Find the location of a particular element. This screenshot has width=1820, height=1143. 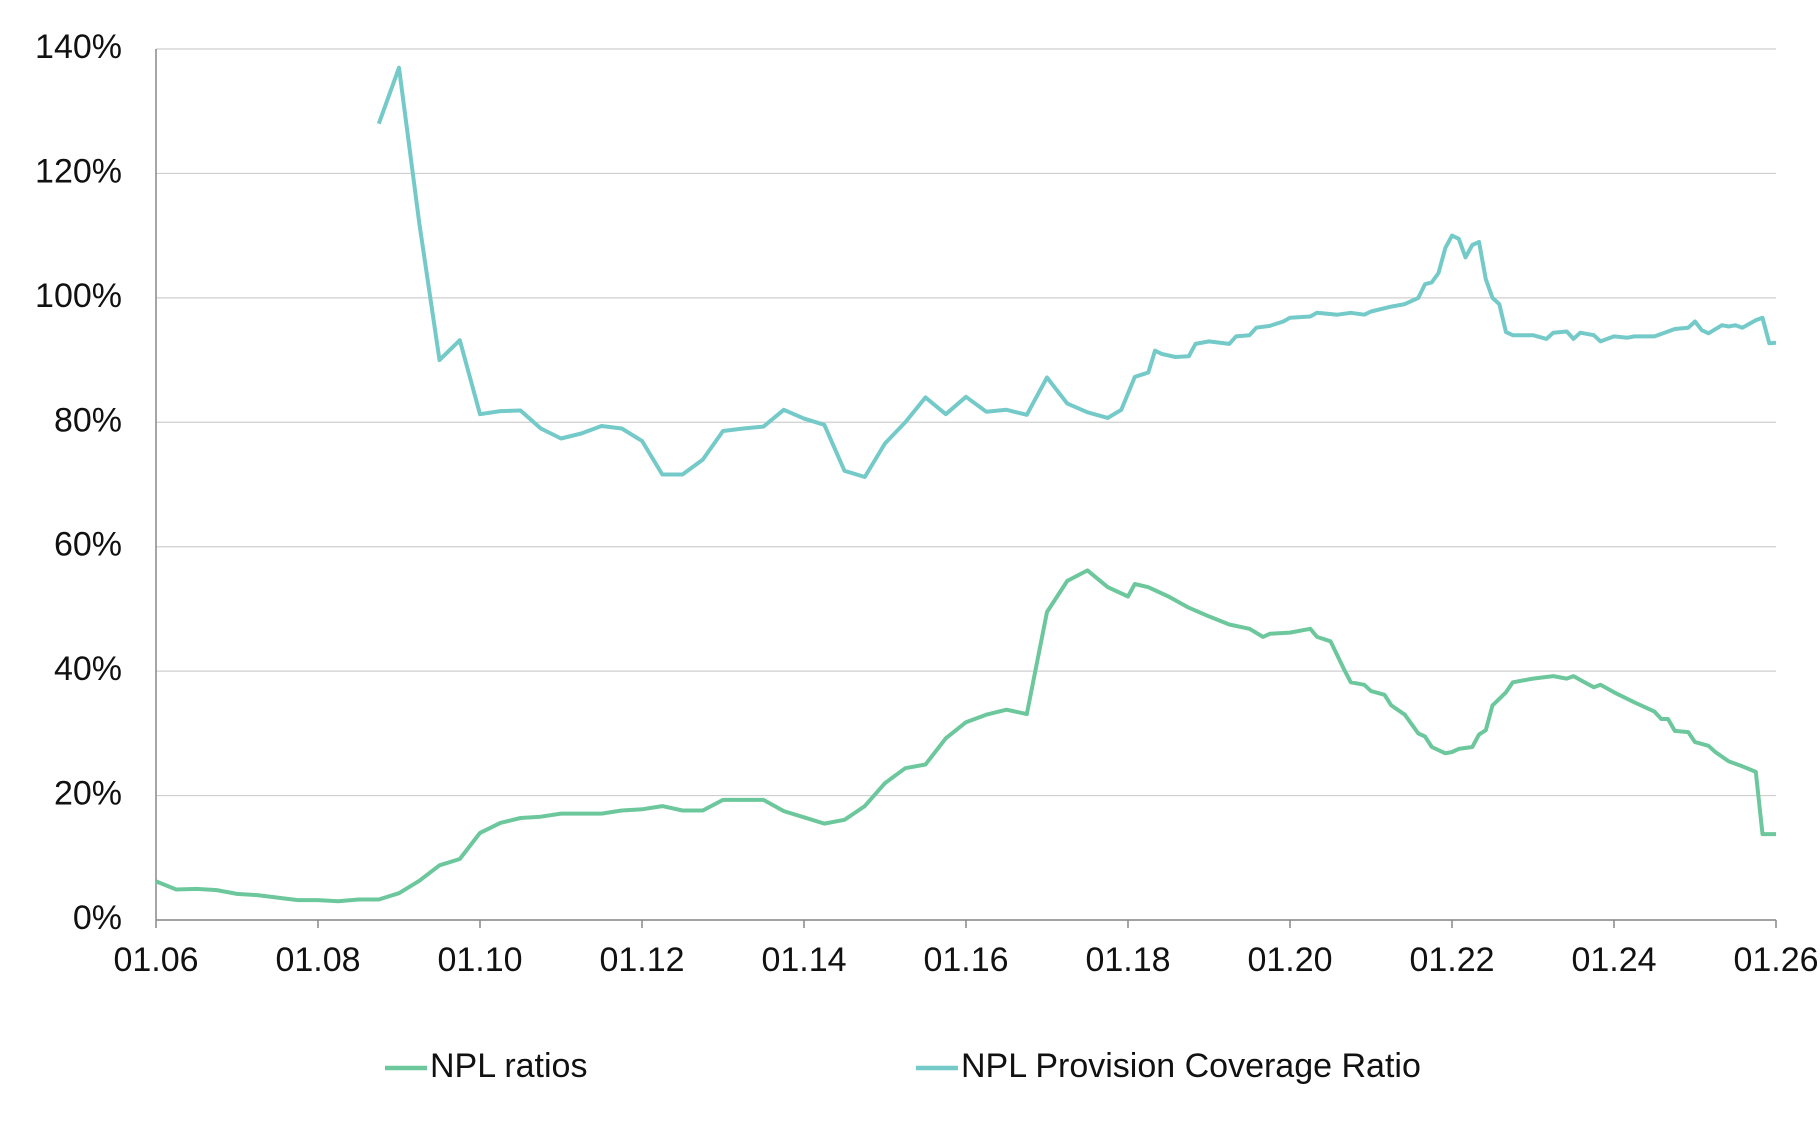

y-tick-label: 0% is located at coordinates (97, 918).